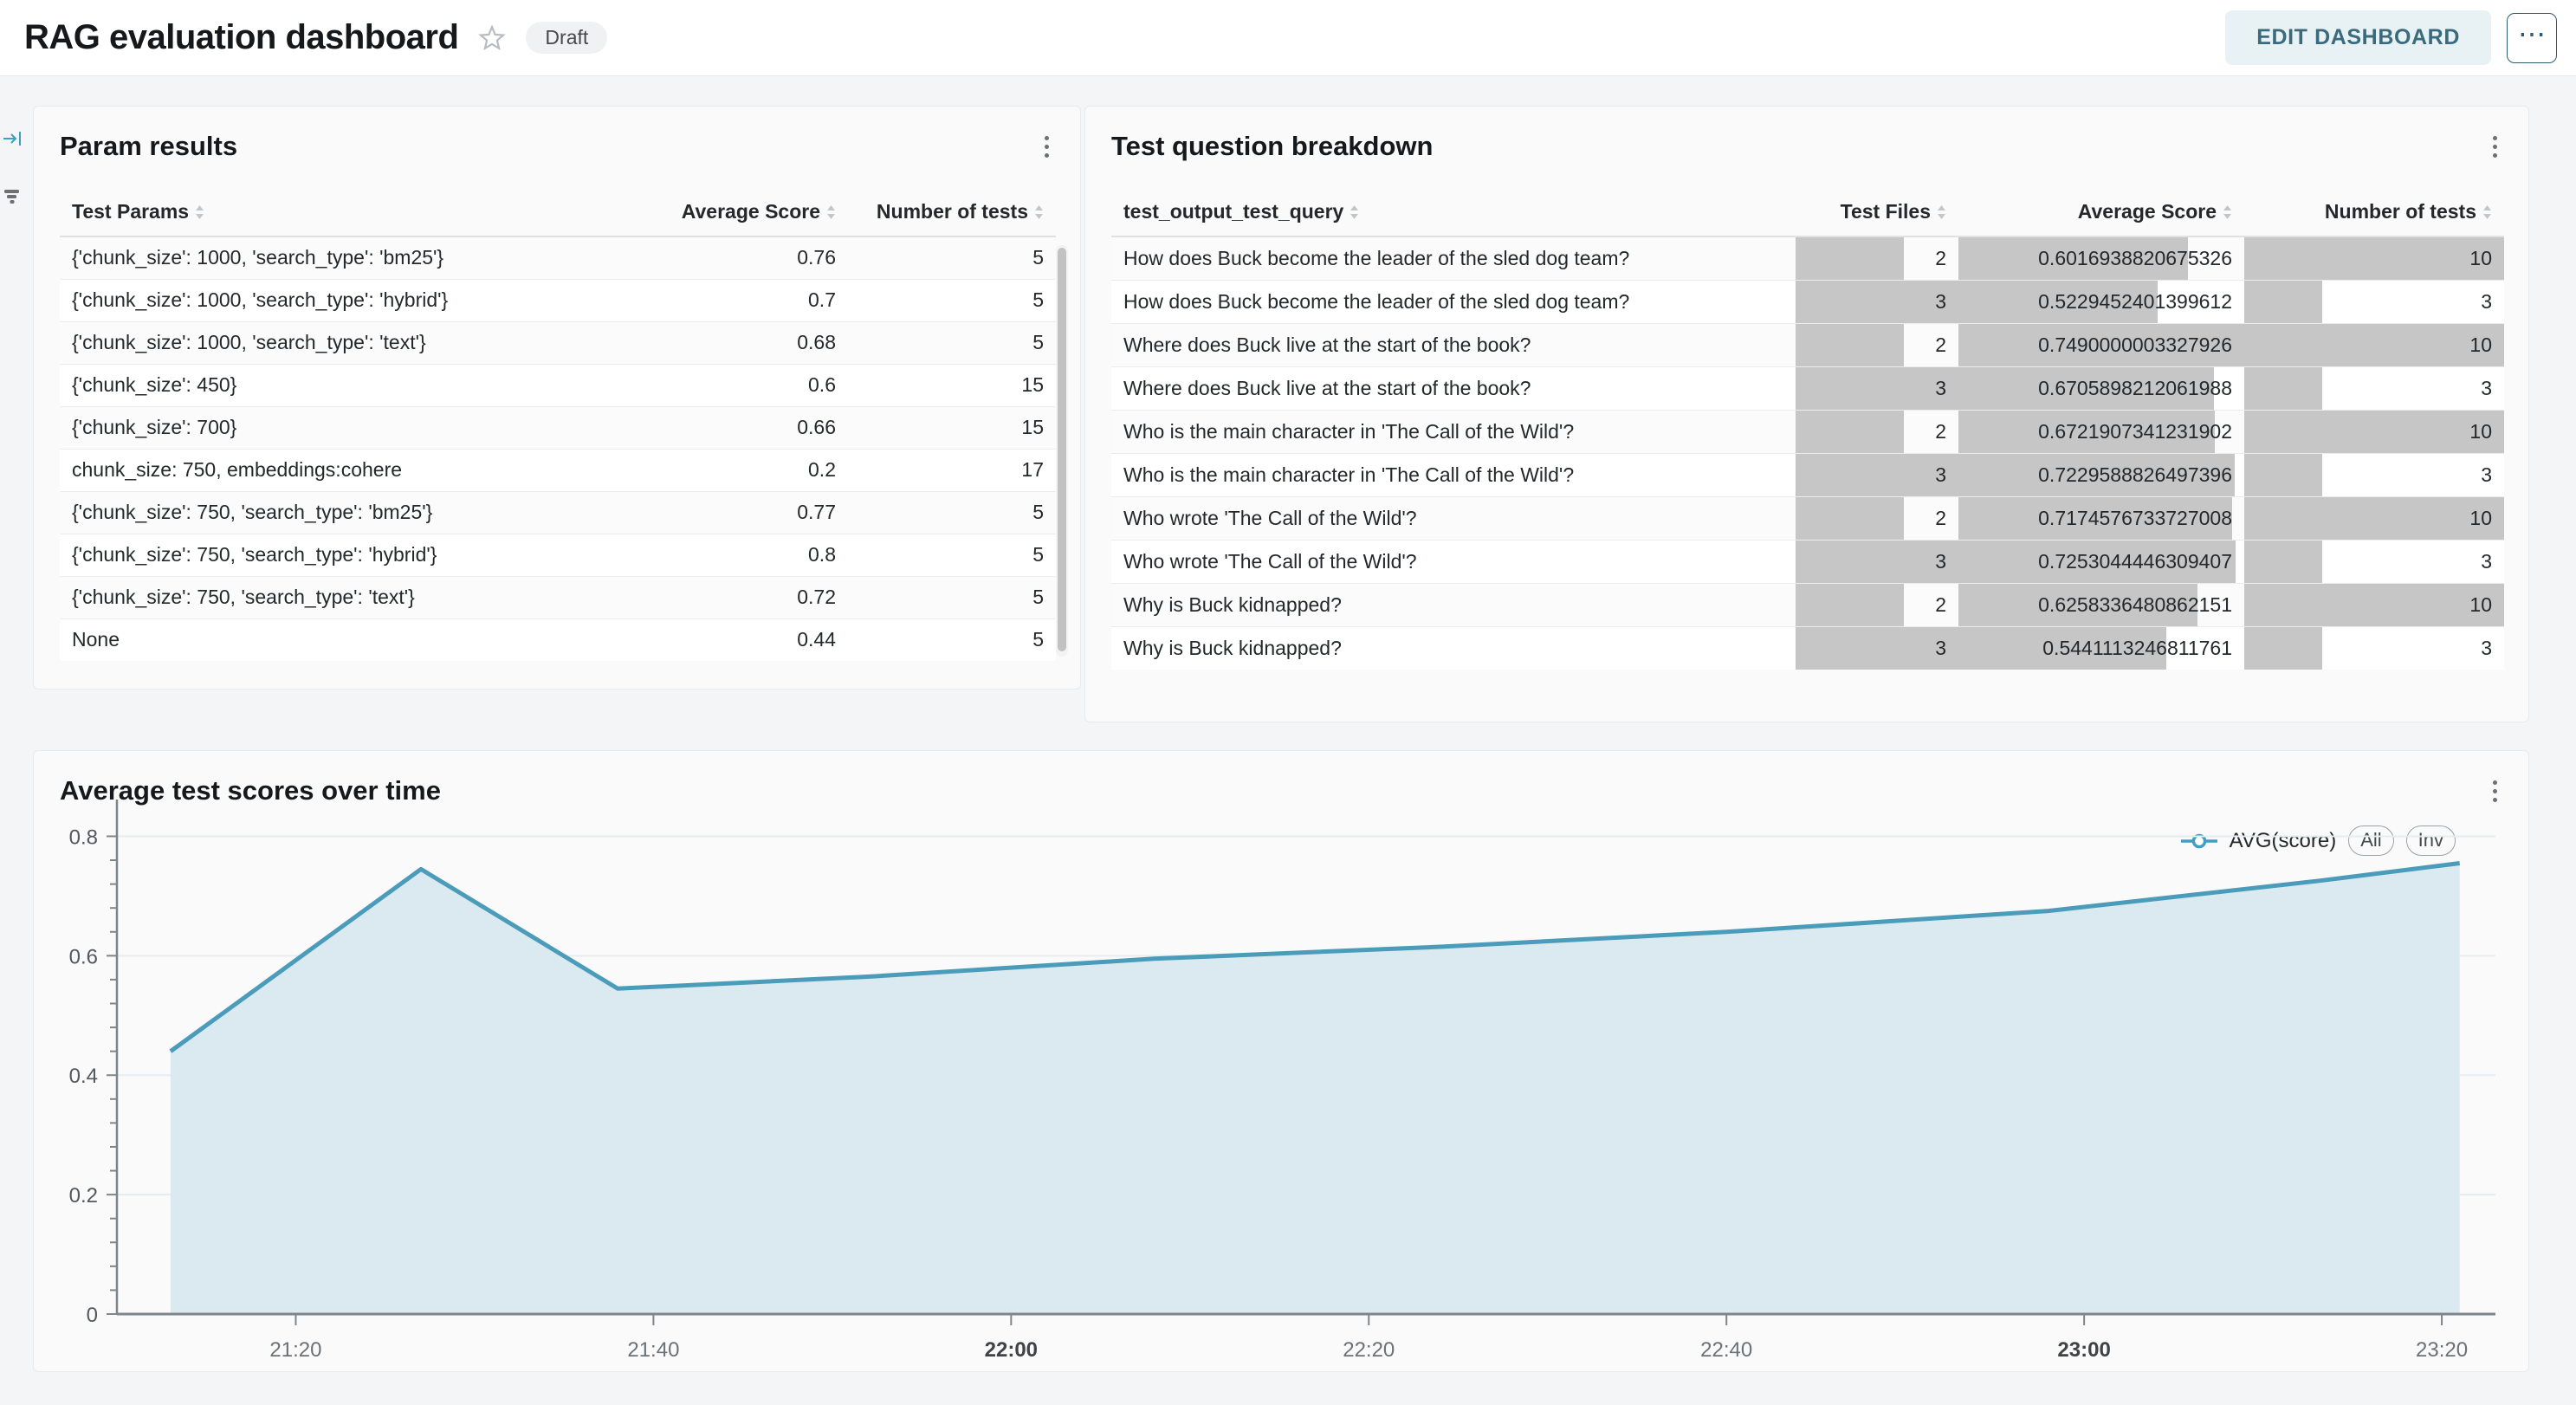 The width and height of the screenshot is (2576, 1405). What do you see at coordinates (722, 639) in the screenshot?
I see `cell-average-score: 0.44` at bounding box center [722, 639].